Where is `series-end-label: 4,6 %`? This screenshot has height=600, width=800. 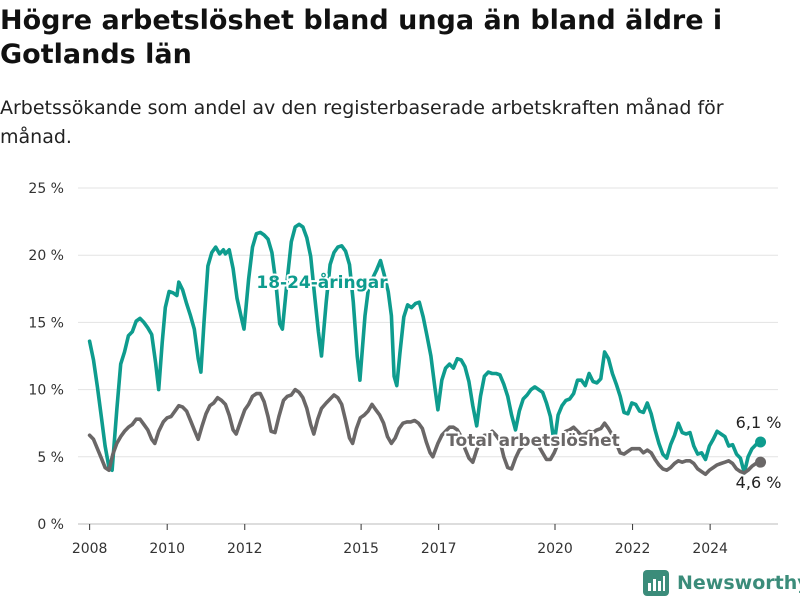
series-end-label: 4,6 % is located at coordinates (759, 482).